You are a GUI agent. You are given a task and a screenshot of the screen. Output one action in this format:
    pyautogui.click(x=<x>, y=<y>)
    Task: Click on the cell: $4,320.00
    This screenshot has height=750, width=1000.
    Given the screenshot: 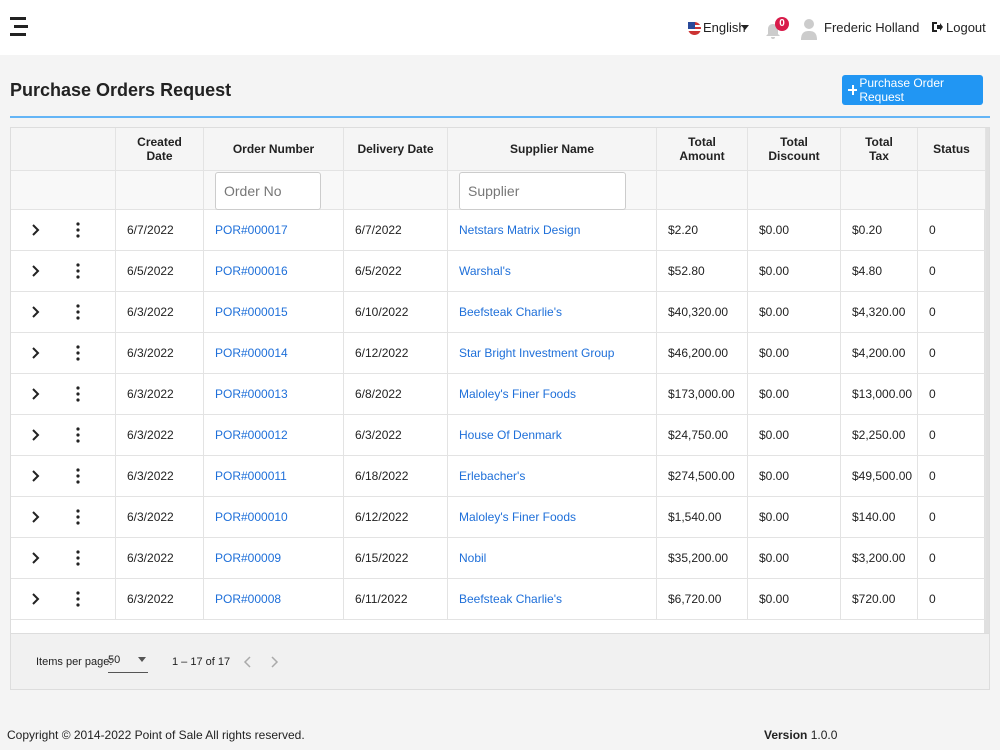 What is the action you would take?
    pyautogui.click(x=879, y=312)
    